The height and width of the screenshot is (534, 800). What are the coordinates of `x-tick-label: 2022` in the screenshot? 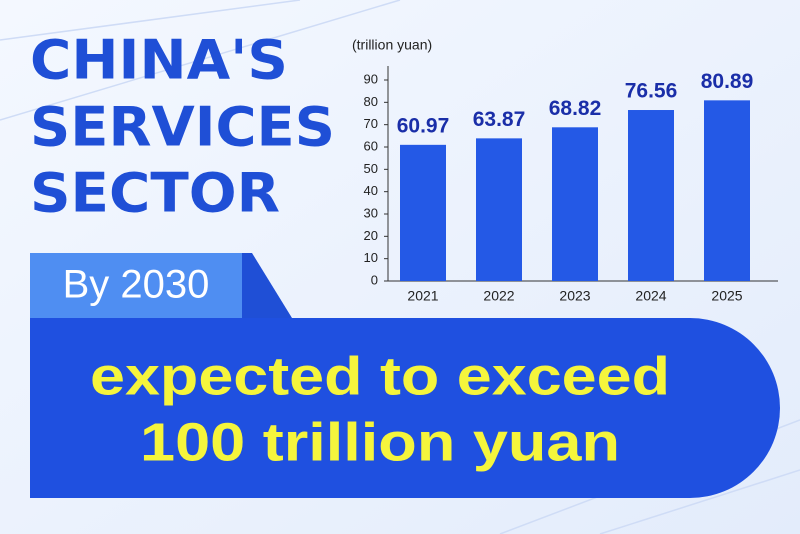 It's located at (498, 296).